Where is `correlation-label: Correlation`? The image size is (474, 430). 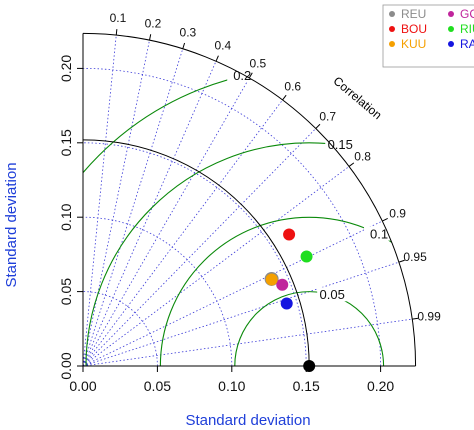
correlation-label: Correlation is located at coordinates (358, 98).